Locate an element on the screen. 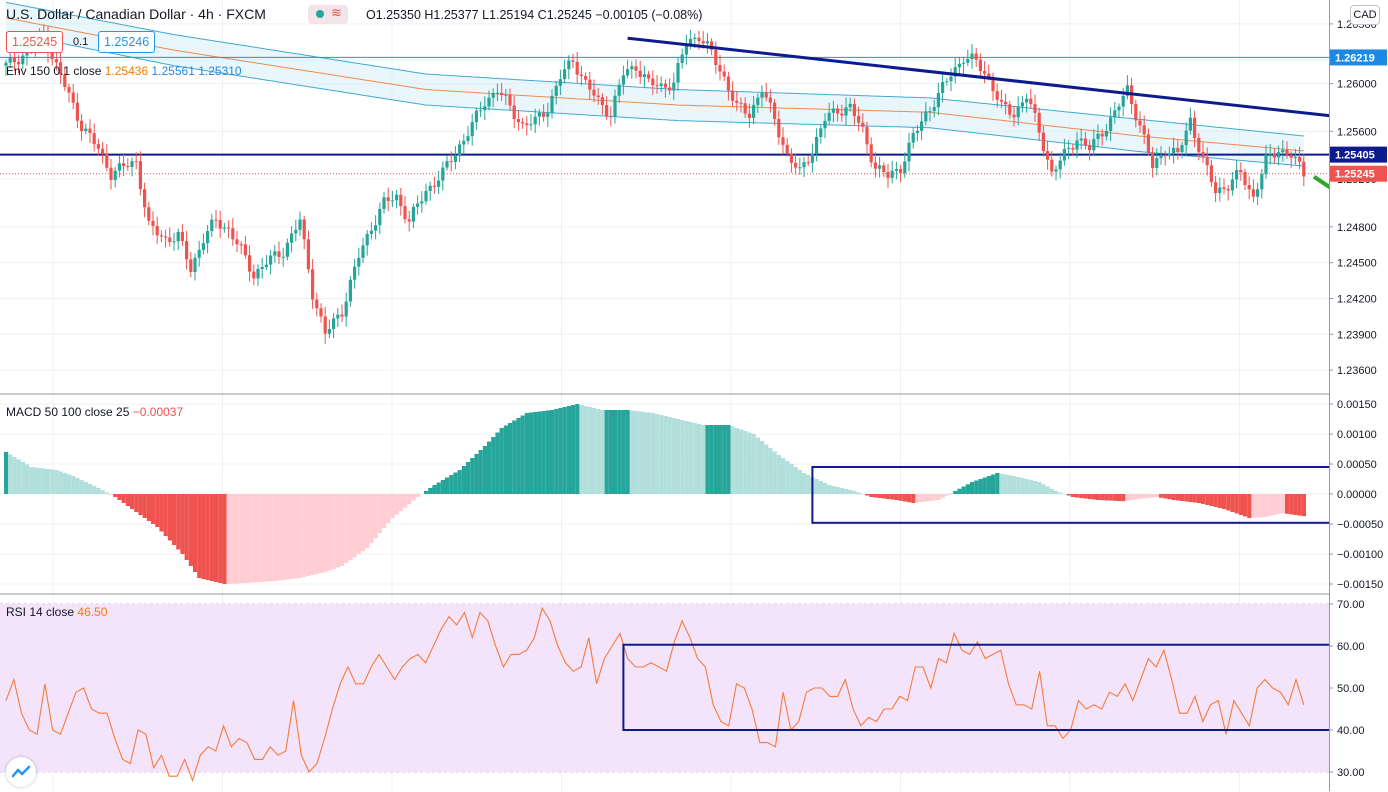  macd-tick-label: 0.00050 is located at coordinates (1357, 465).